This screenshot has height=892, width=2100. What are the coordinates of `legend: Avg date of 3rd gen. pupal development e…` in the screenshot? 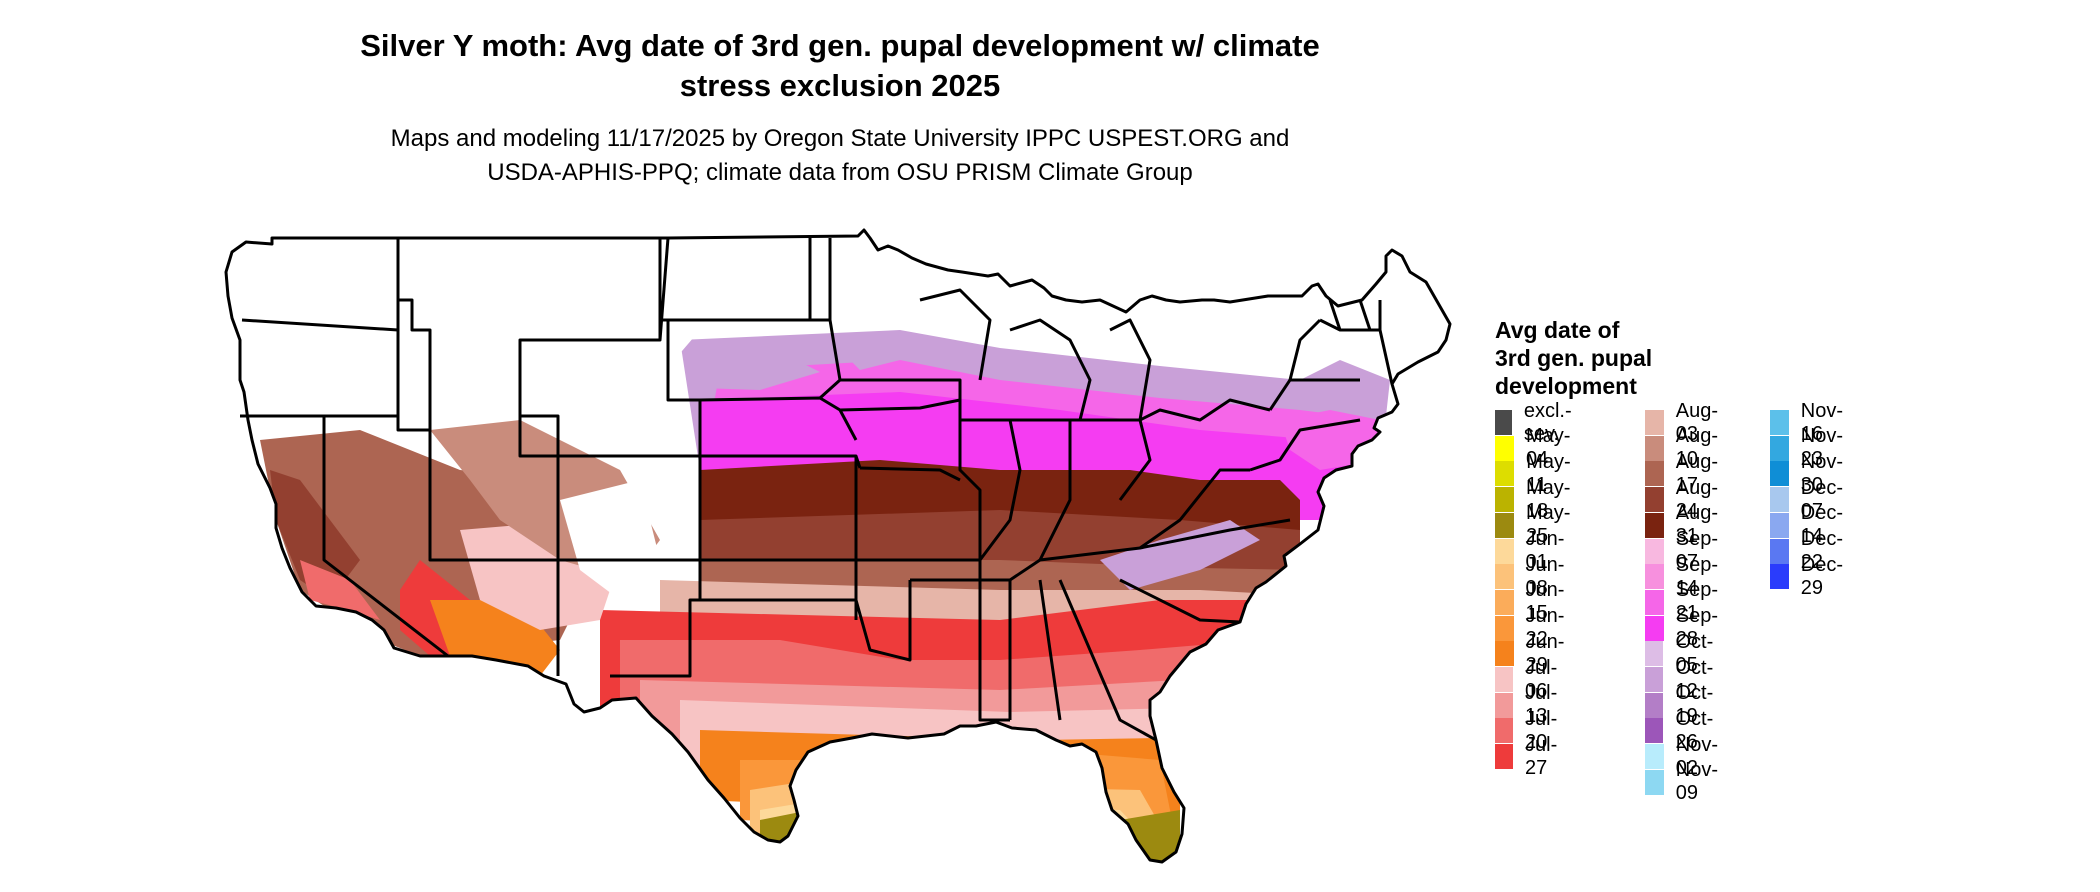 It's located at (1775, 566).